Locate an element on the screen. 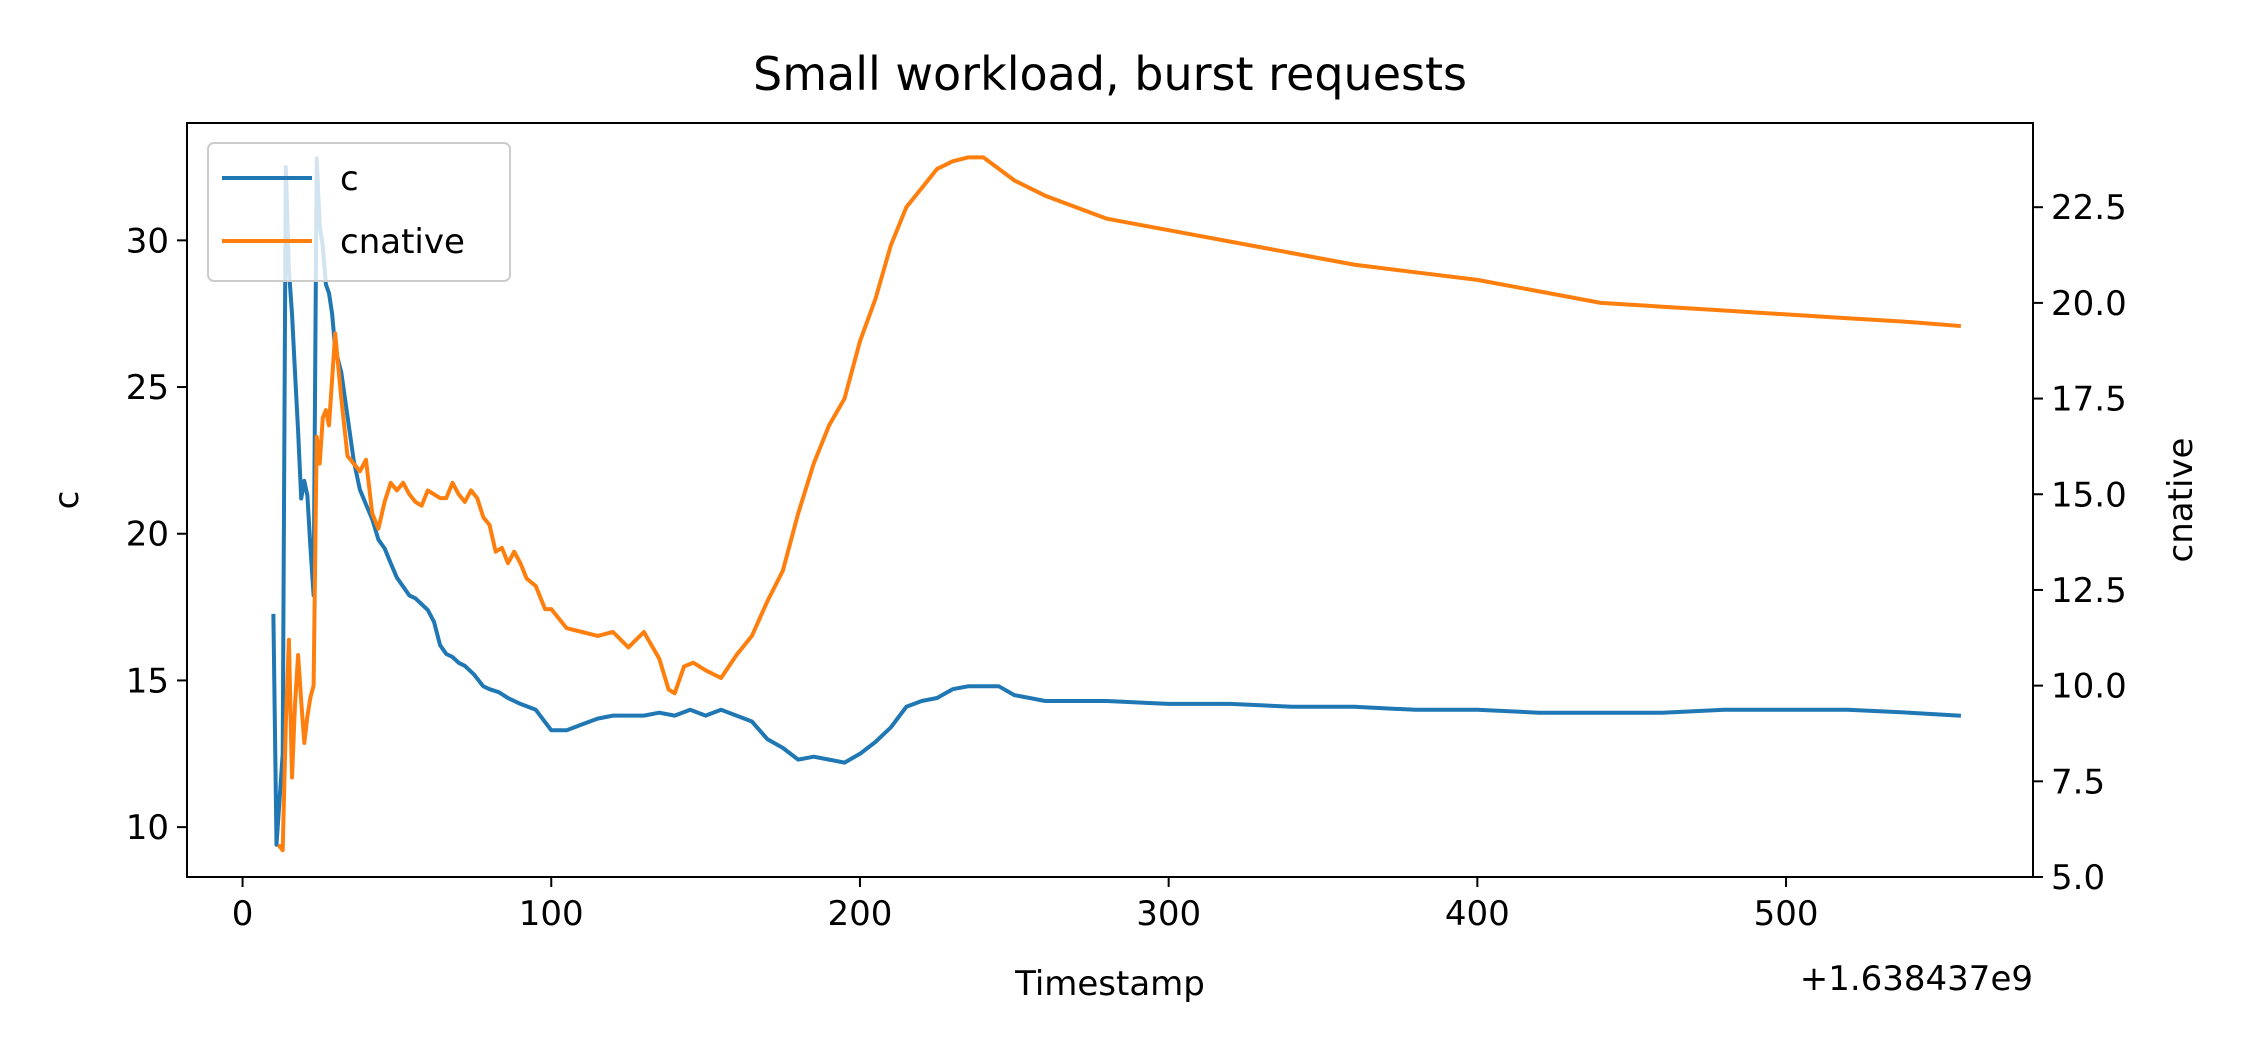 The width and height of the screenshot is (2250, 1050). y-left-tick-label: 25 is located at coordinates (147, 388).